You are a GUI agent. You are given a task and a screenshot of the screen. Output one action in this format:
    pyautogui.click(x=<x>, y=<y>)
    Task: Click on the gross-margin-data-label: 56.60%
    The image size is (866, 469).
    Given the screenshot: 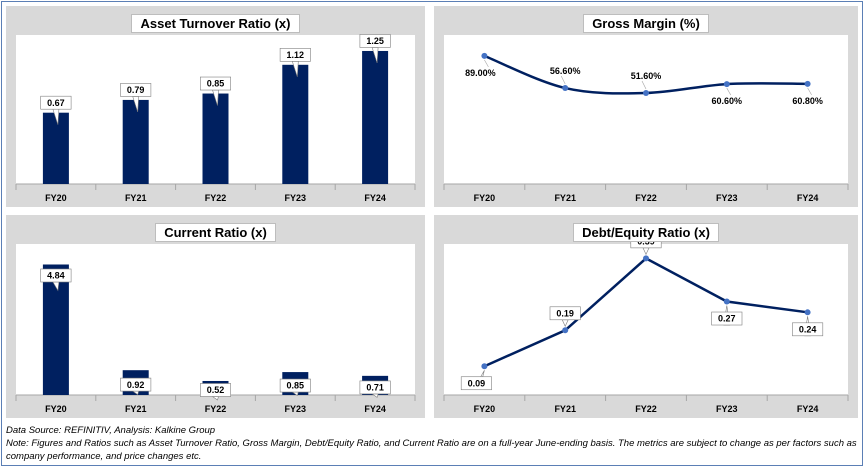 What is the action you would take?
    pyautogui.click(x=565, y=71)
    